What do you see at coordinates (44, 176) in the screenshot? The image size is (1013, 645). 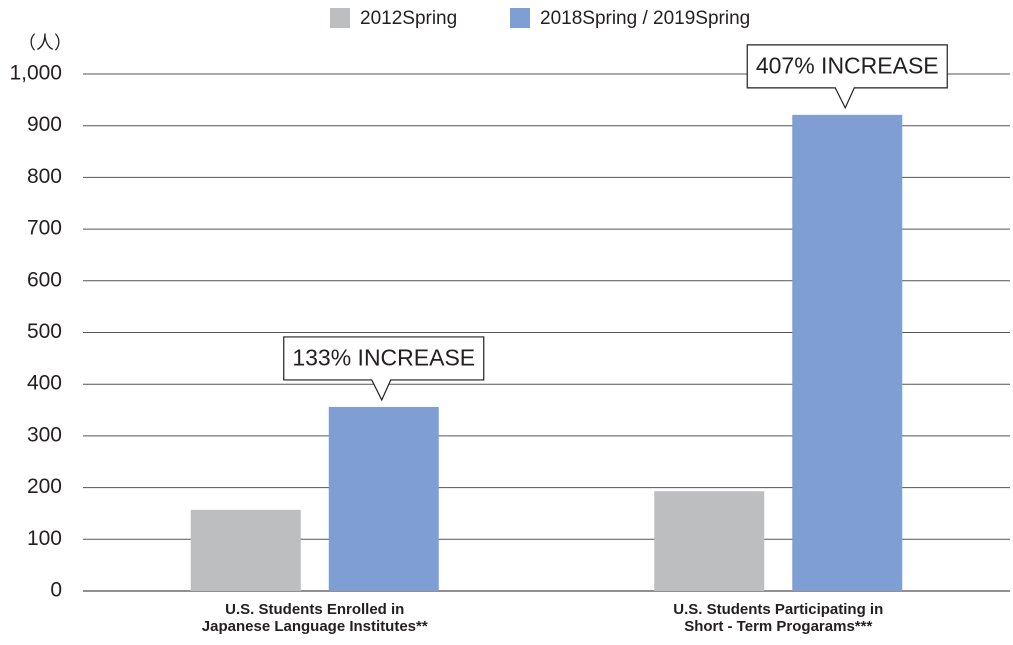 I see `y-tick-label: 800` at bounding box center [44, 176].